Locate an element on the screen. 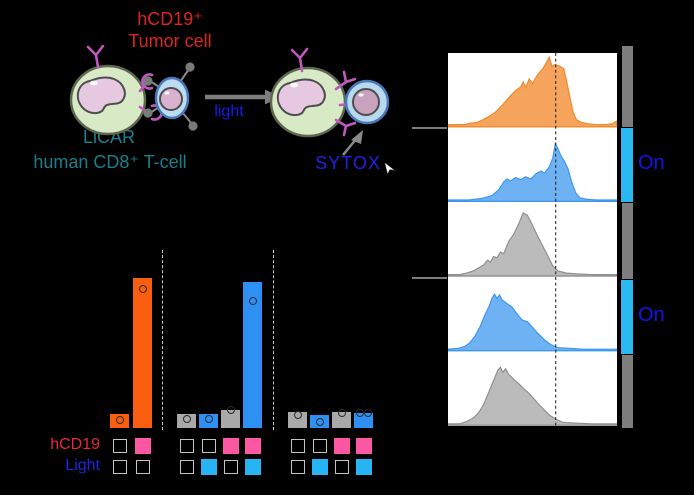 The width and height of the screenshot is (694, 495). bar-orange is located at coordinates (142, 353).